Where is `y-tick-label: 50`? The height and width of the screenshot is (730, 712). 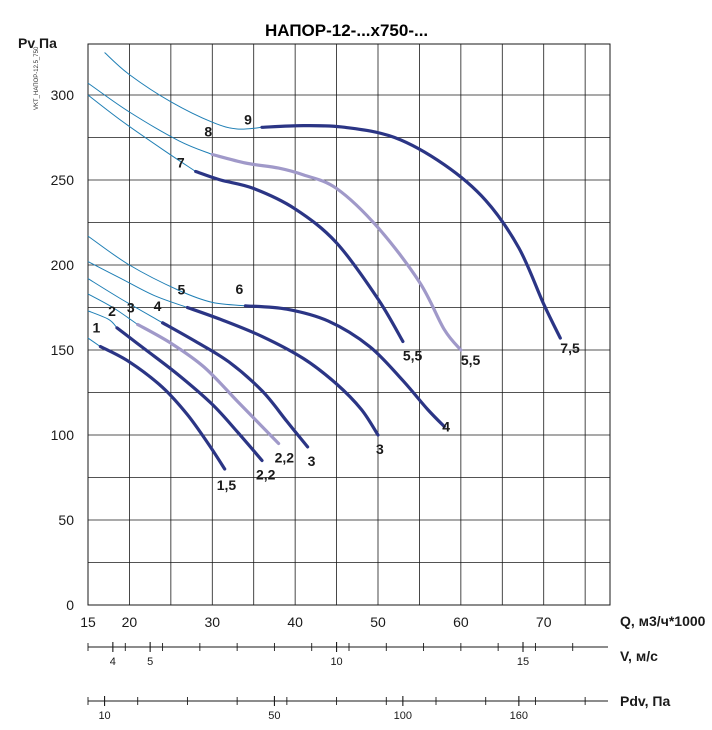 y-tick-label: 50 is located at coordinates (66, 520).